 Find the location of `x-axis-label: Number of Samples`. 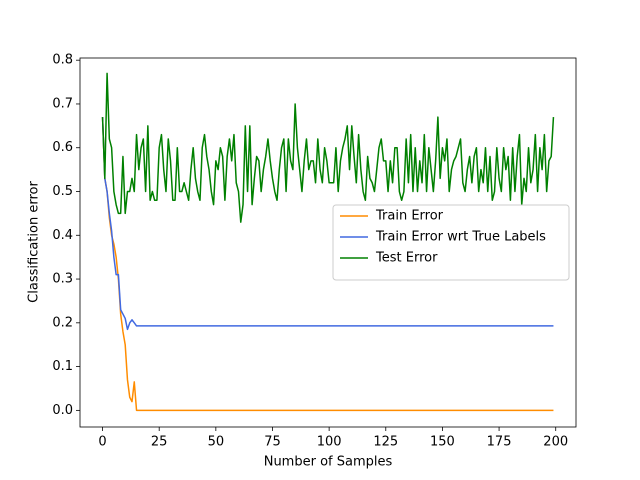

x-axis-label: Number of Samples is located at coordinates (328, 462).